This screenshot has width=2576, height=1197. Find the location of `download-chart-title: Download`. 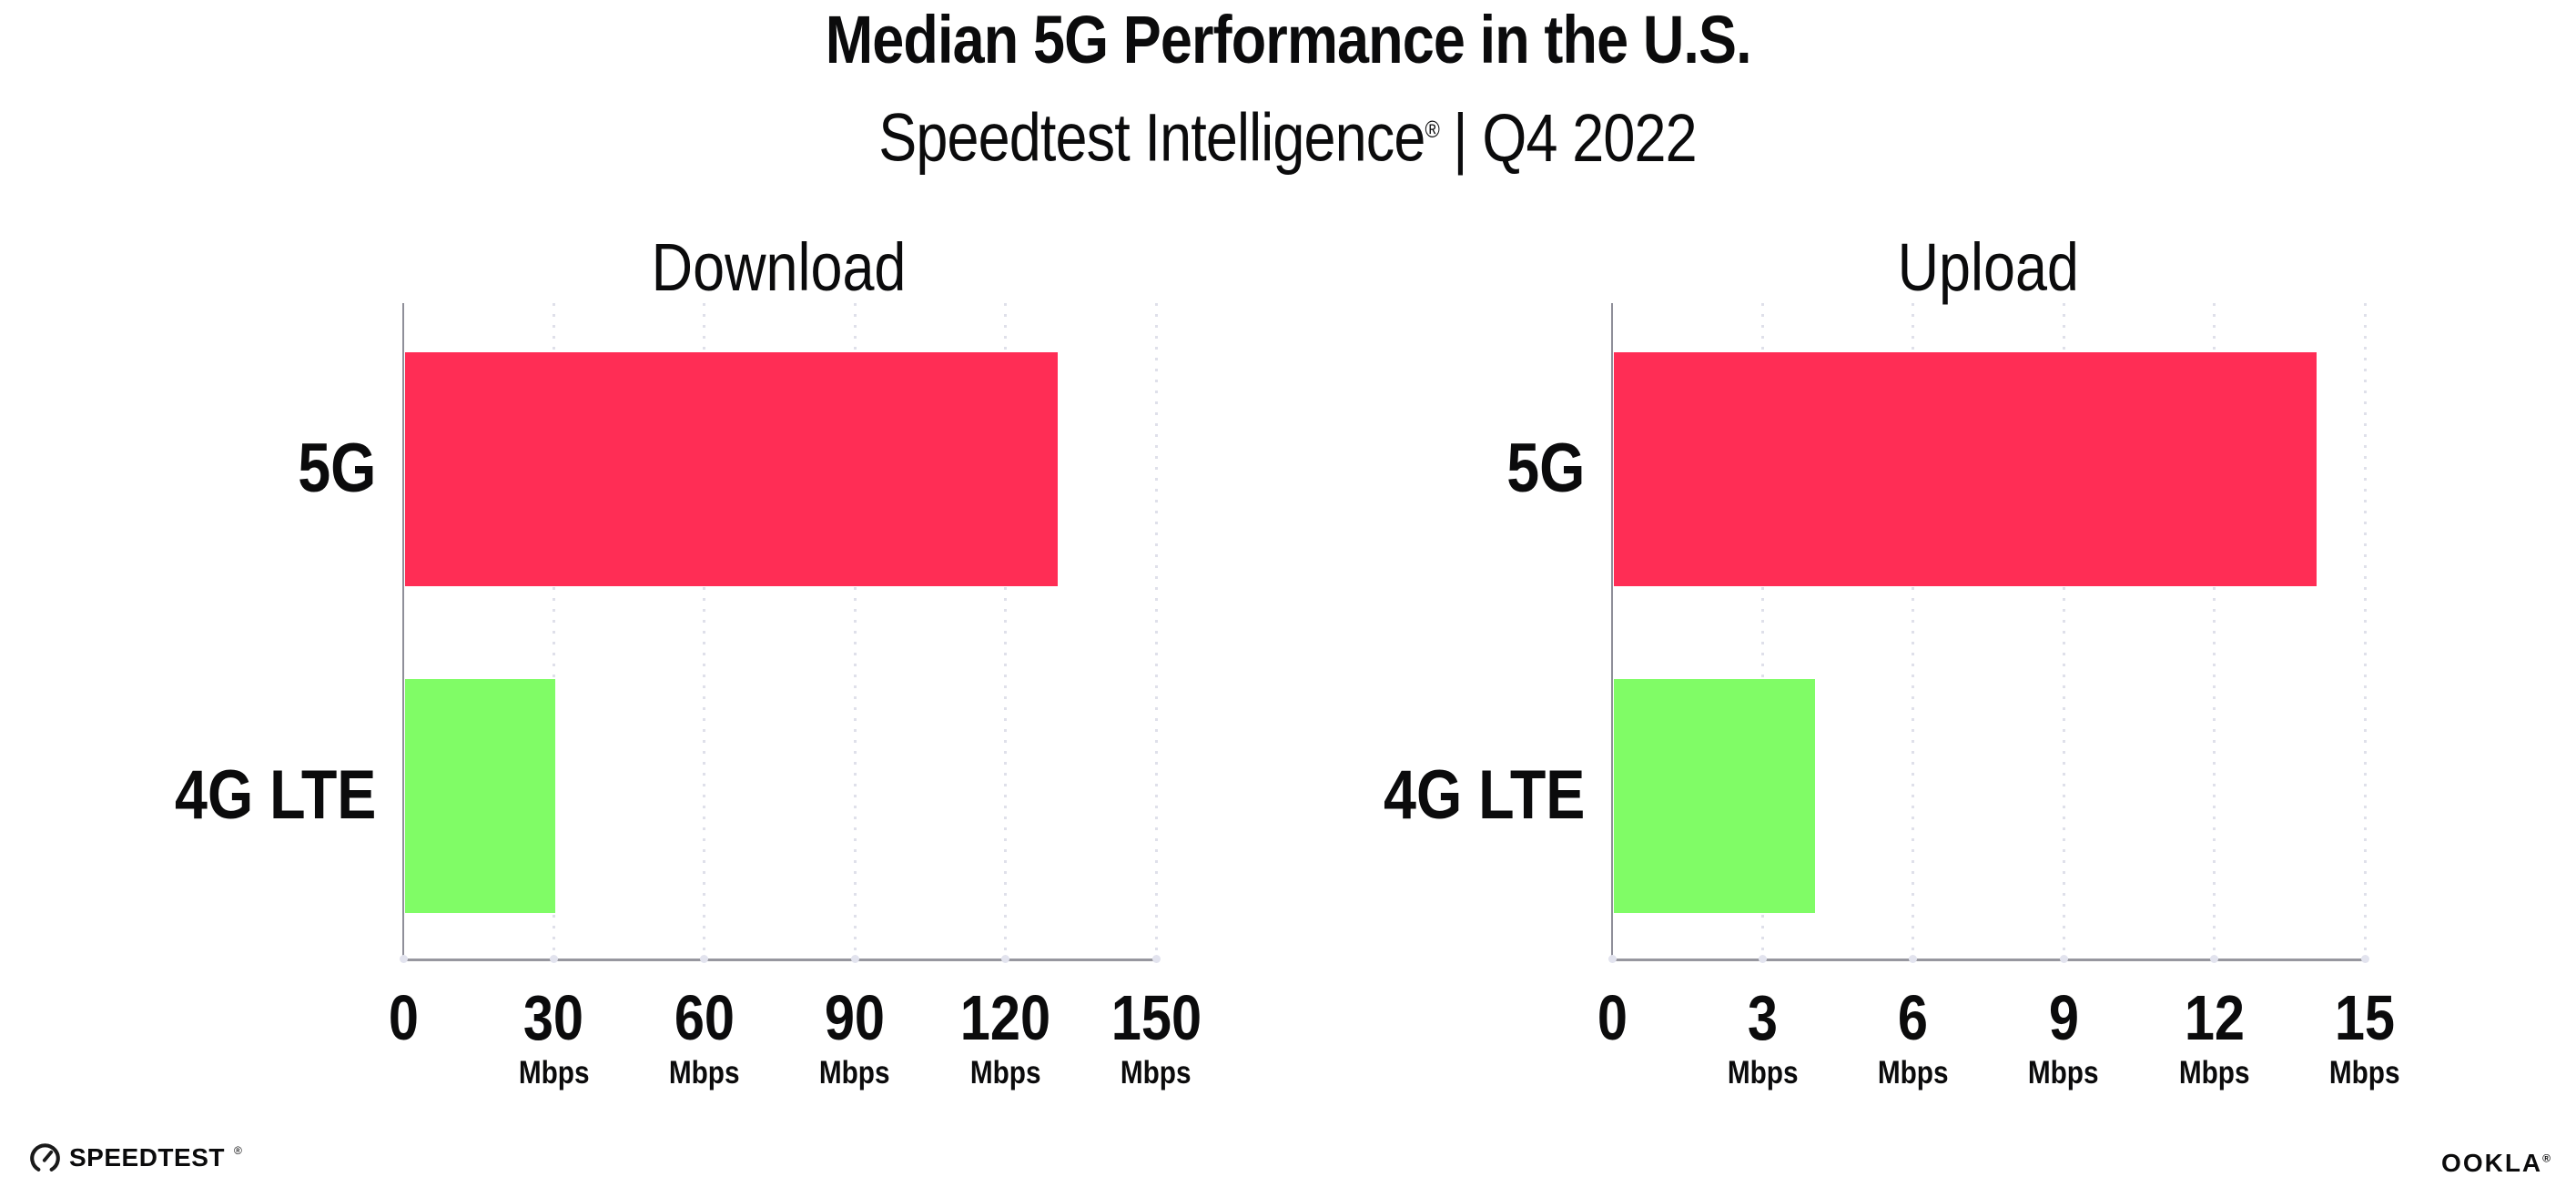

download-chart-title: Download is located at coordinates (779, 267).